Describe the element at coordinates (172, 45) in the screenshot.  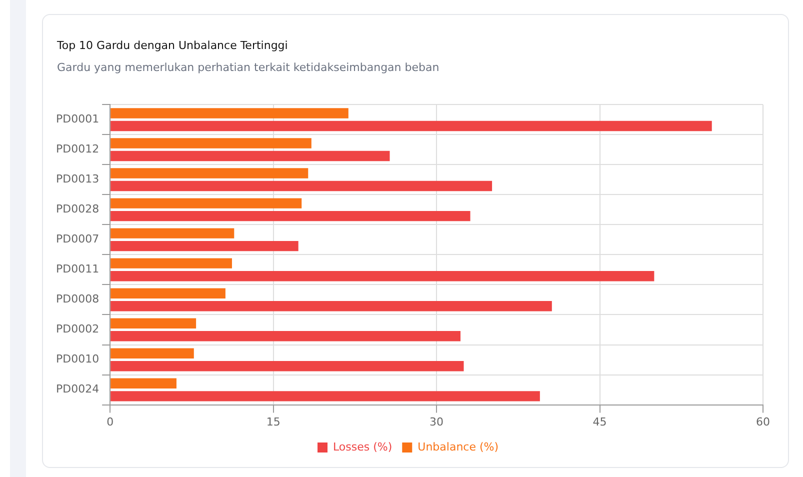
I see `chart-title: Top 10 Gardu dengan Unbalance Tertinggi` at that location.